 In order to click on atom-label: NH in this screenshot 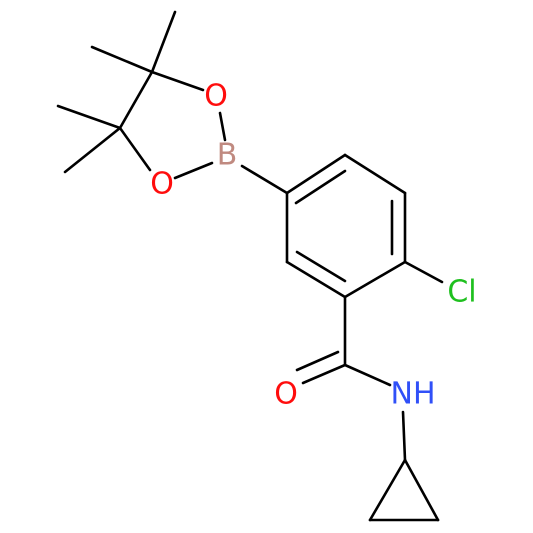, I will do `click(413, 394)`.